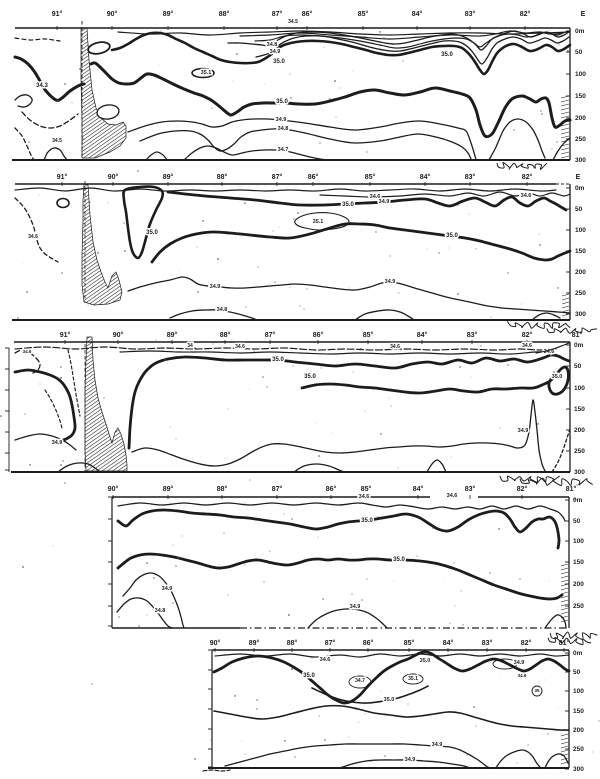 Image resolution: width=600 pixels, height=779 pixels. Describe the element at coordinates (583, 14) in the screenshot. I see `svg-text: E` at that location.